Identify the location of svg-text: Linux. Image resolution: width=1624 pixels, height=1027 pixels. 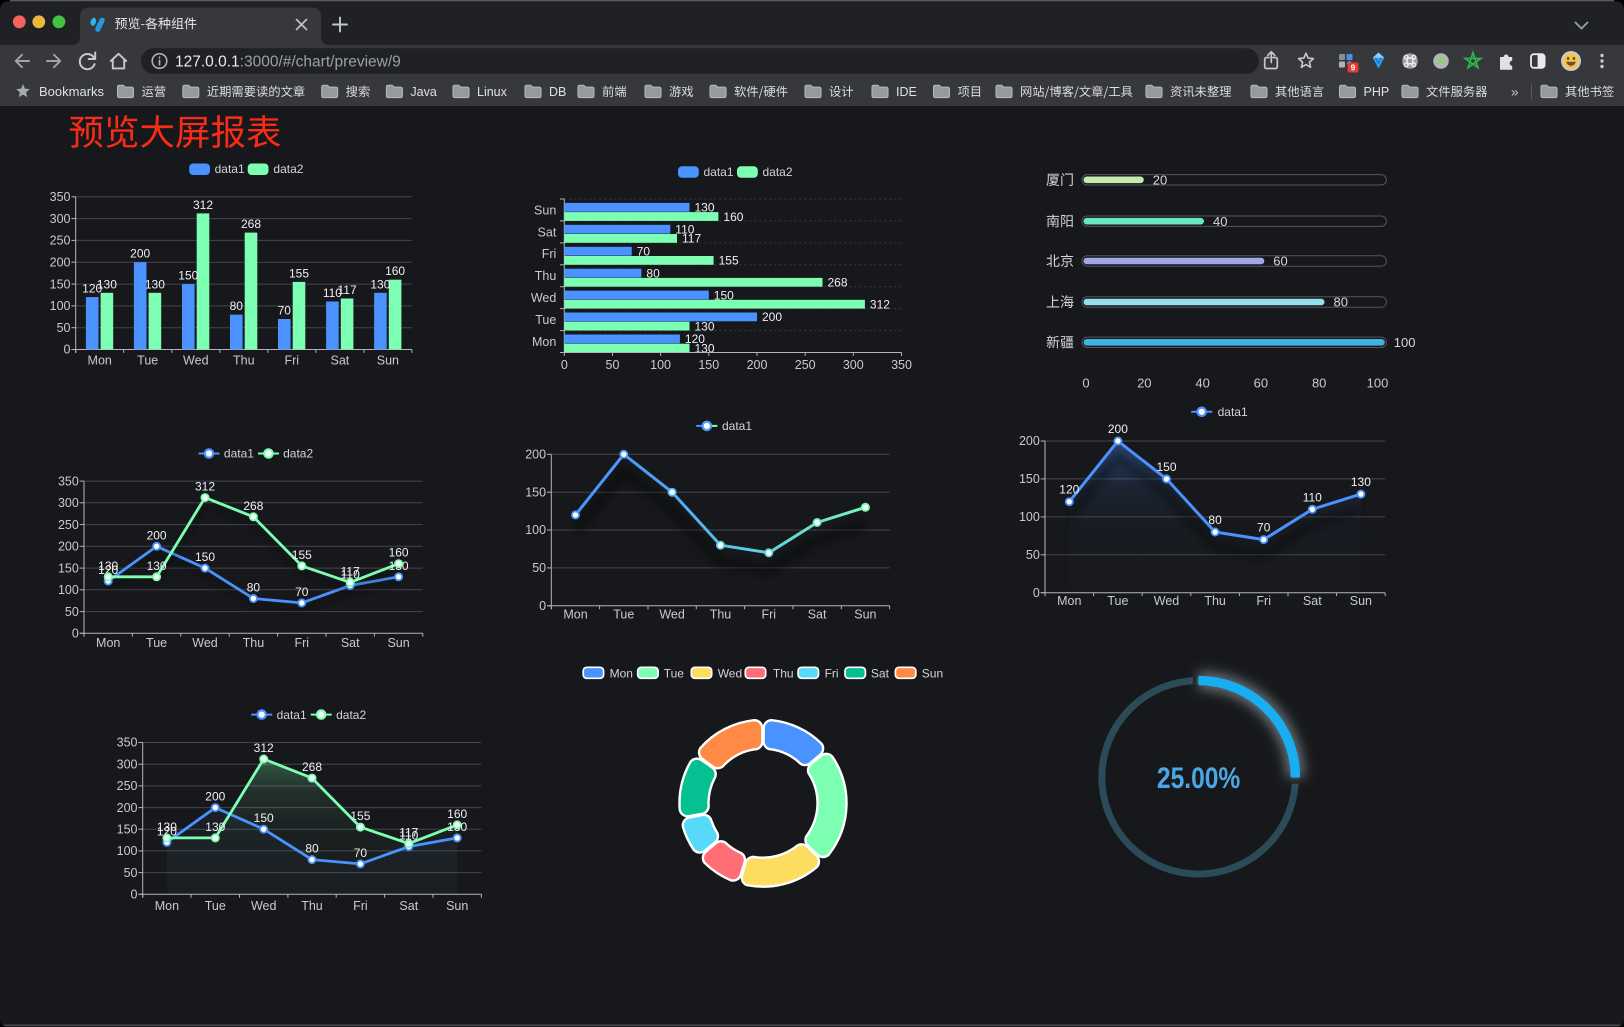
(492, 92).